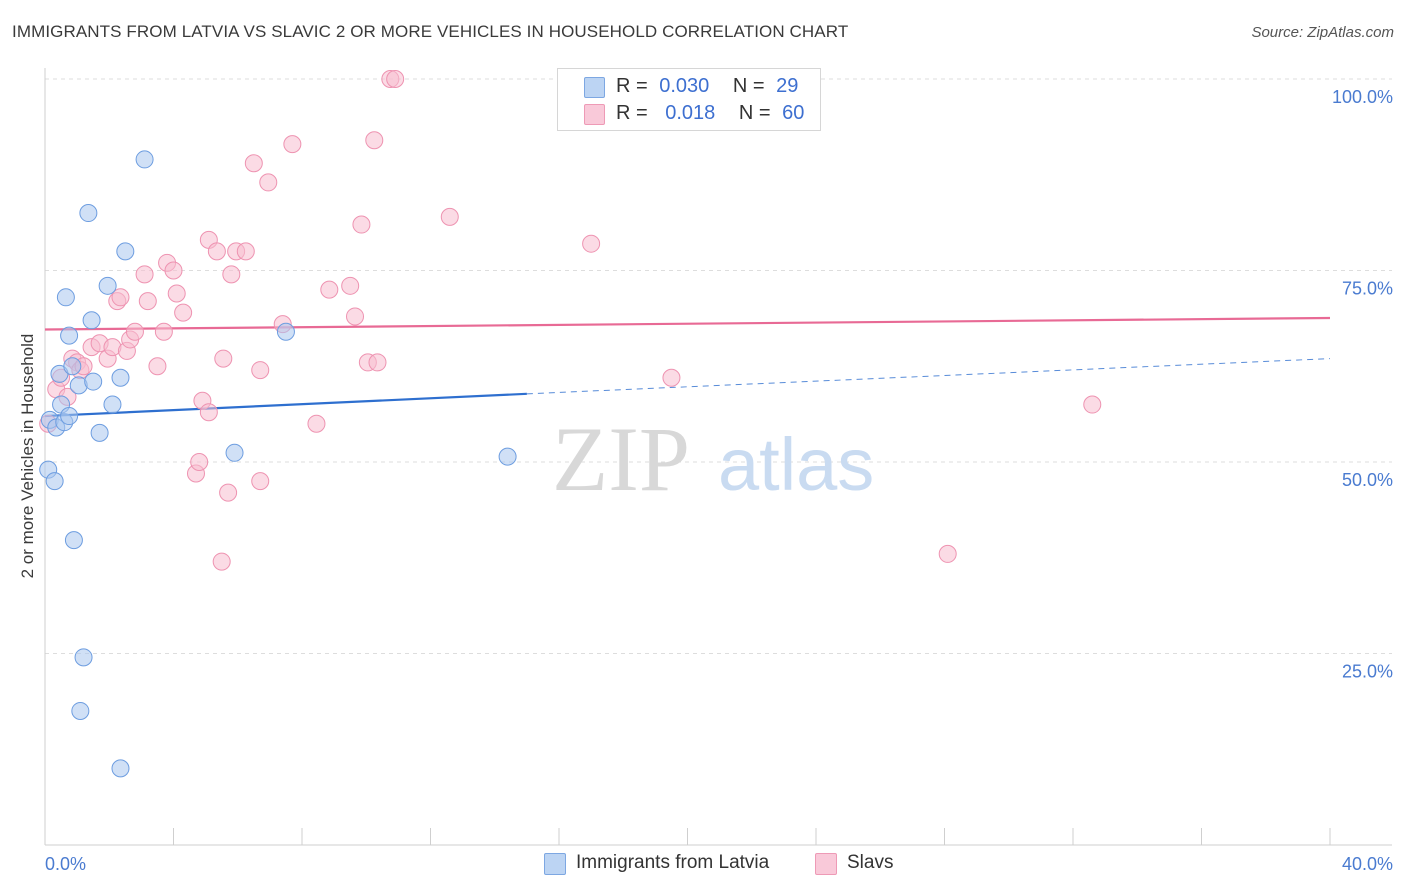  What do you see at coordinates (687, 323) in the screenshot?
I see `trend-line-slavs` at bounding box center [687, 323].